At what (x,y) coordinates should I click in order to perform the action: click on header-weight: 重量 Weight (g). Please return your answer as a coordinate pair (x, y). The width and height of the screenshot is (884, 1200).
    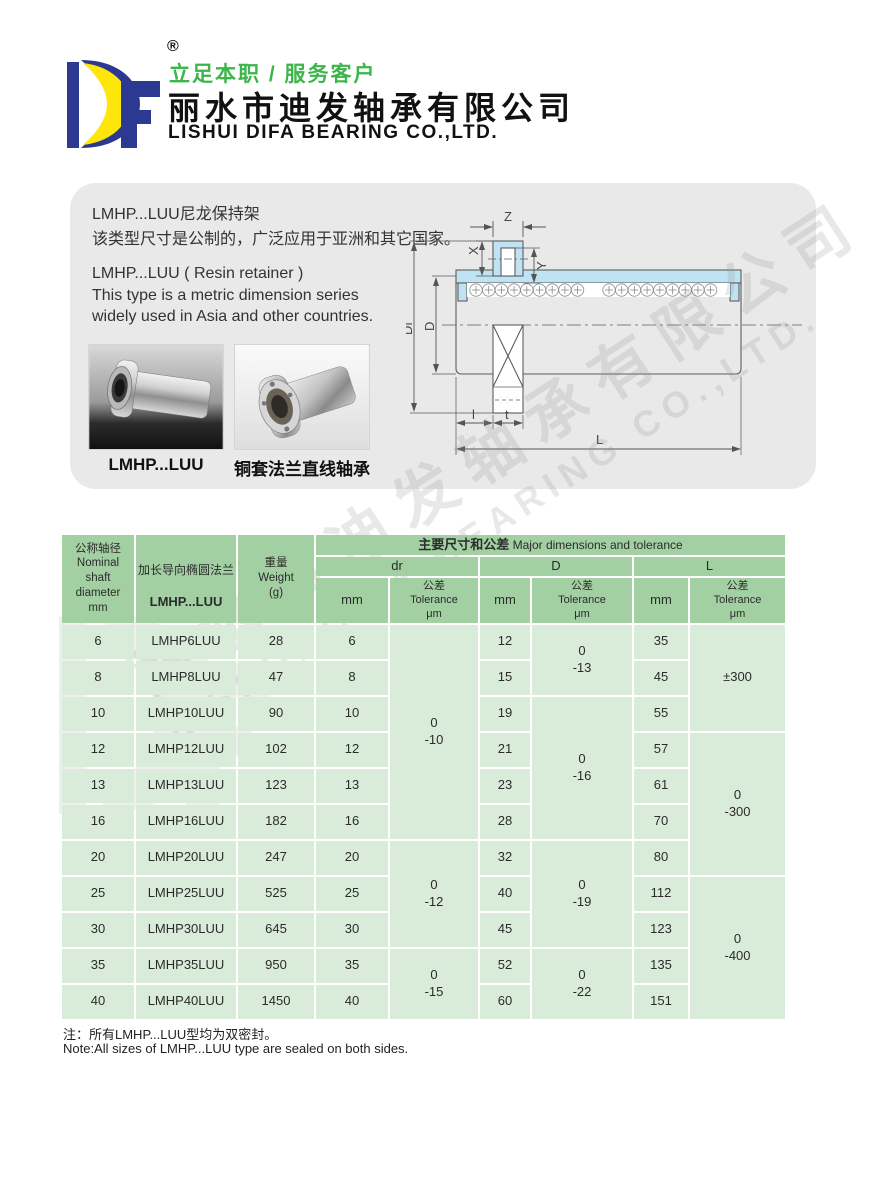
    Looking at the image, I should click on (276, 579).